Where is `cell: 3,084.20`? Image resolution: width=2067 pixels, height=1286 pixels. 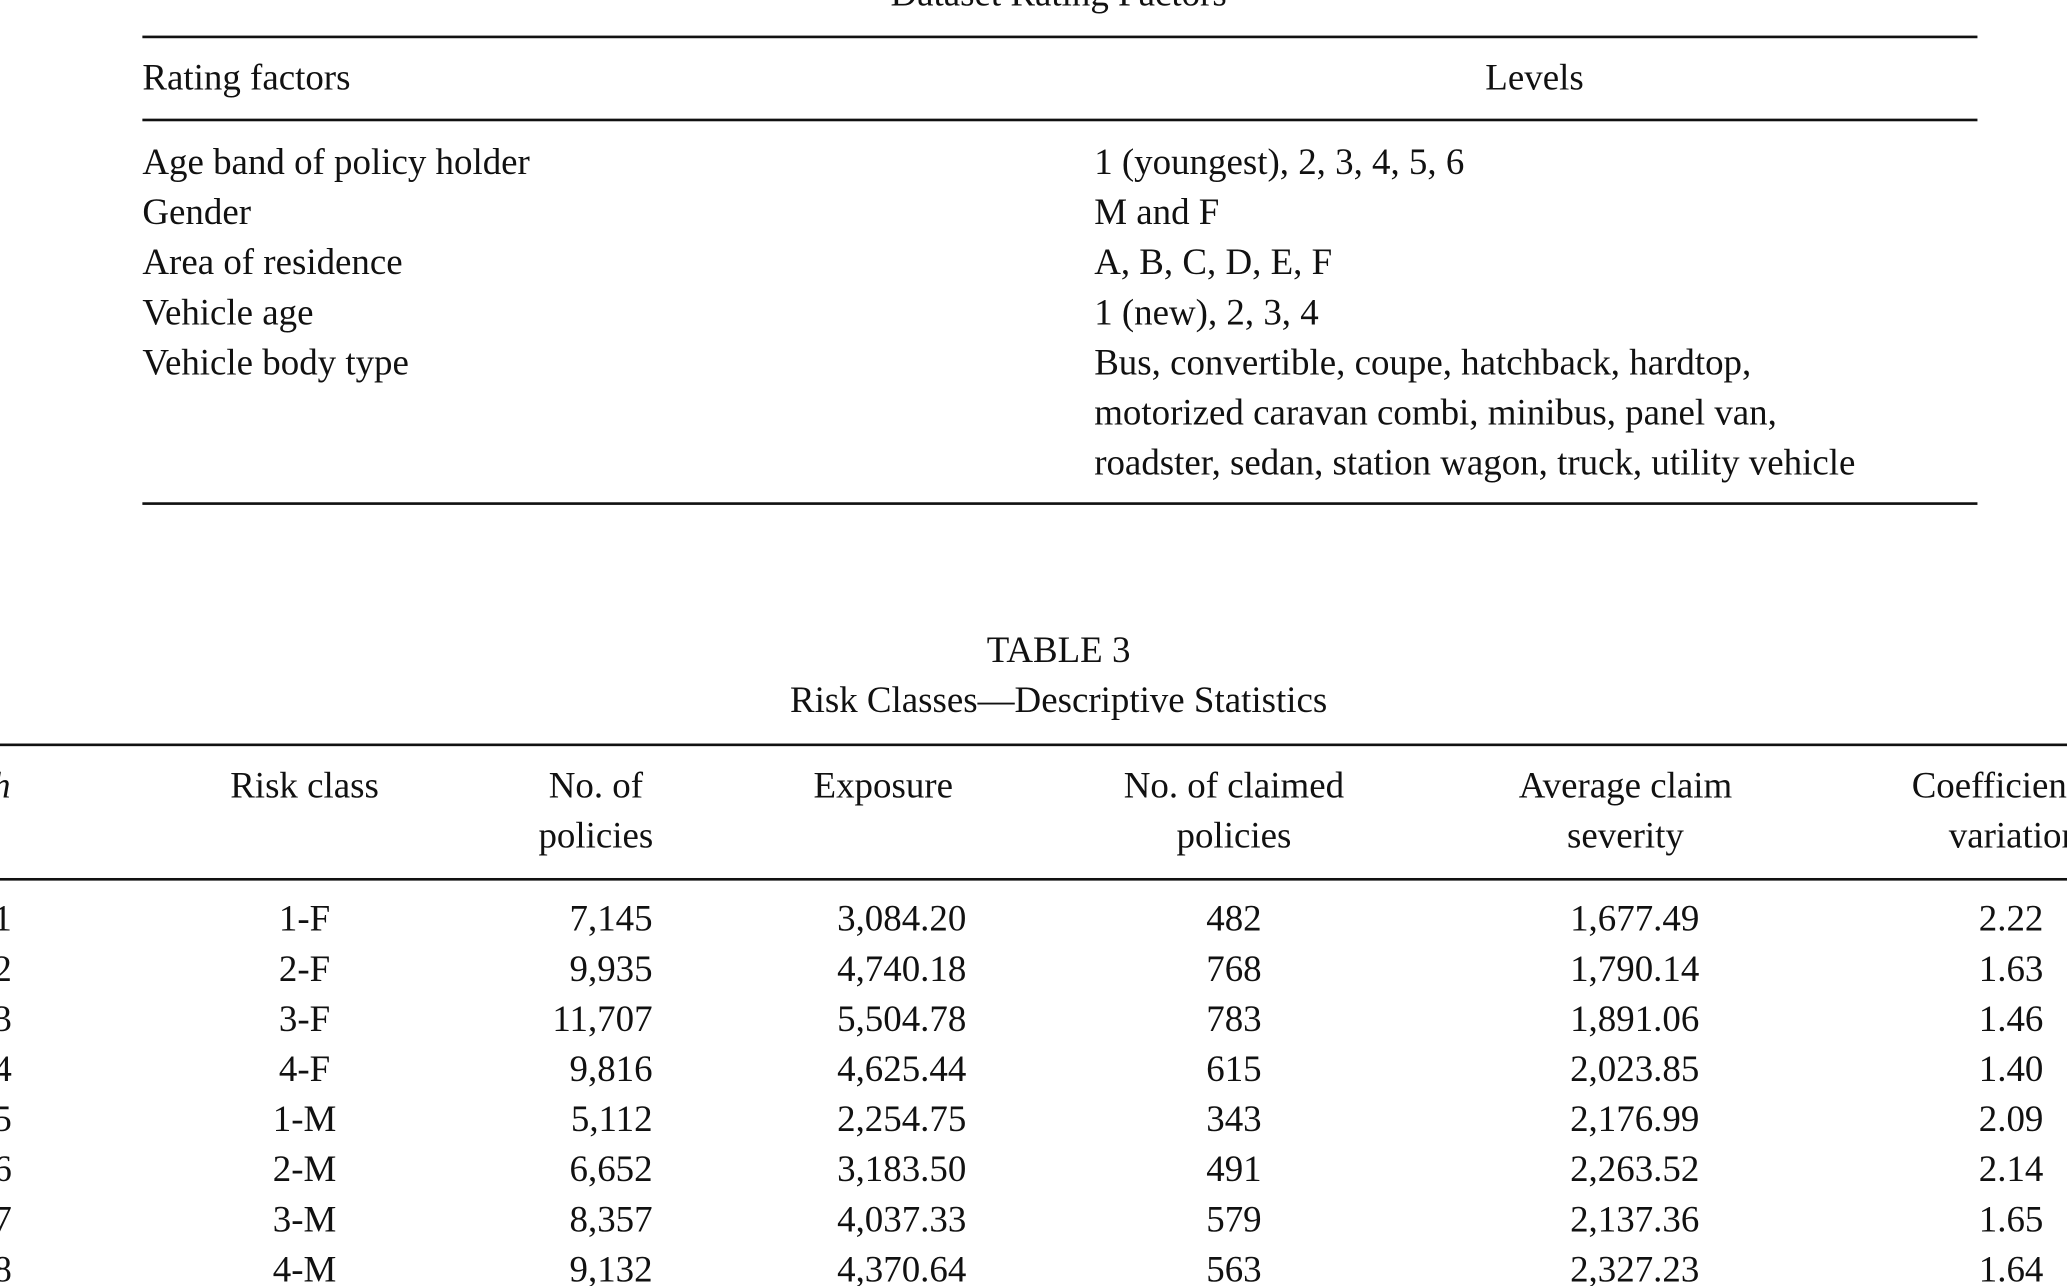 cell: 3,084.20 is located at coordinates (902, 919).